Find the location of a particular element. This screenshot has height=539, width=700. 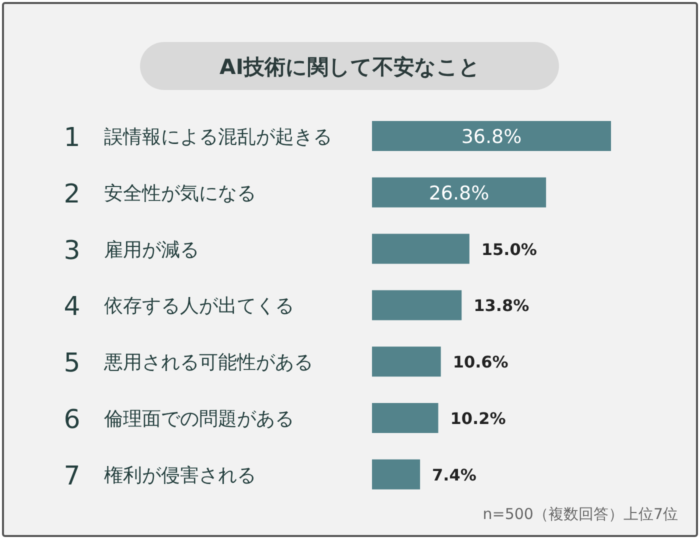

data-label: 36.8% is located at coordinates (491, 137).